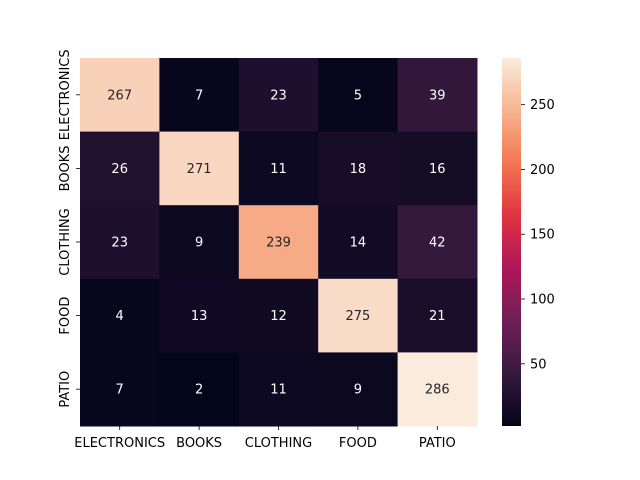 The width and height of the screenshot is (640, 480). What do you see at coordinates (119, 443) in the screenshot?
I see `x-tick-label: ELECTRONICS` at bounding box center [119, 443].